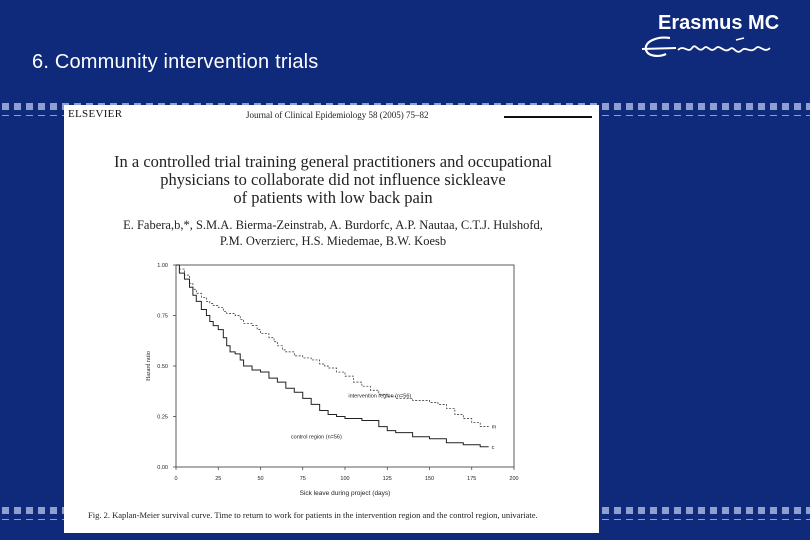 This screenshot has height=540, width=810. What do you see at coordinates (429, 479) in the screenshot?
I see `x-tick-label: 150` at bounding box center [429, 479].